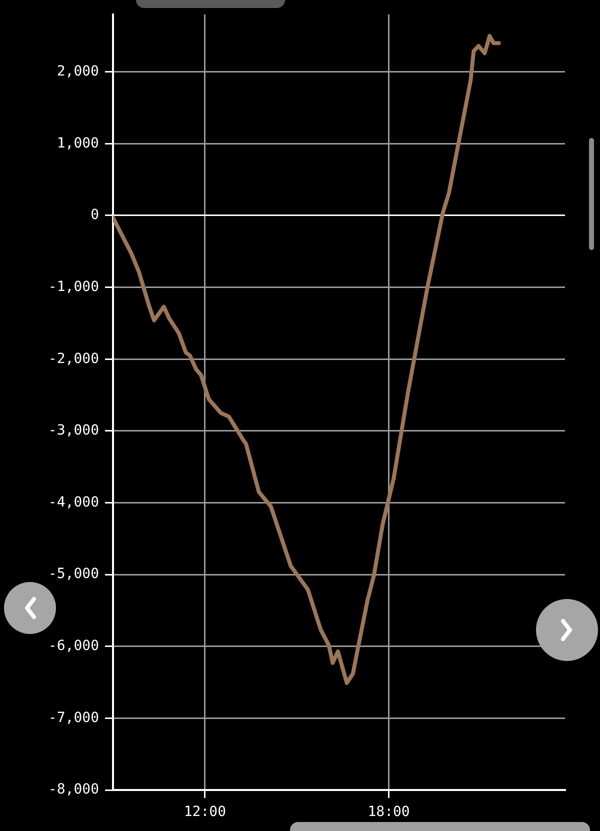 The height and width of the screenshot is (831, 600). Describe the element at coordinates (77, 143) in the screenshot. I see `y-tick-label: 1,000` at that location.